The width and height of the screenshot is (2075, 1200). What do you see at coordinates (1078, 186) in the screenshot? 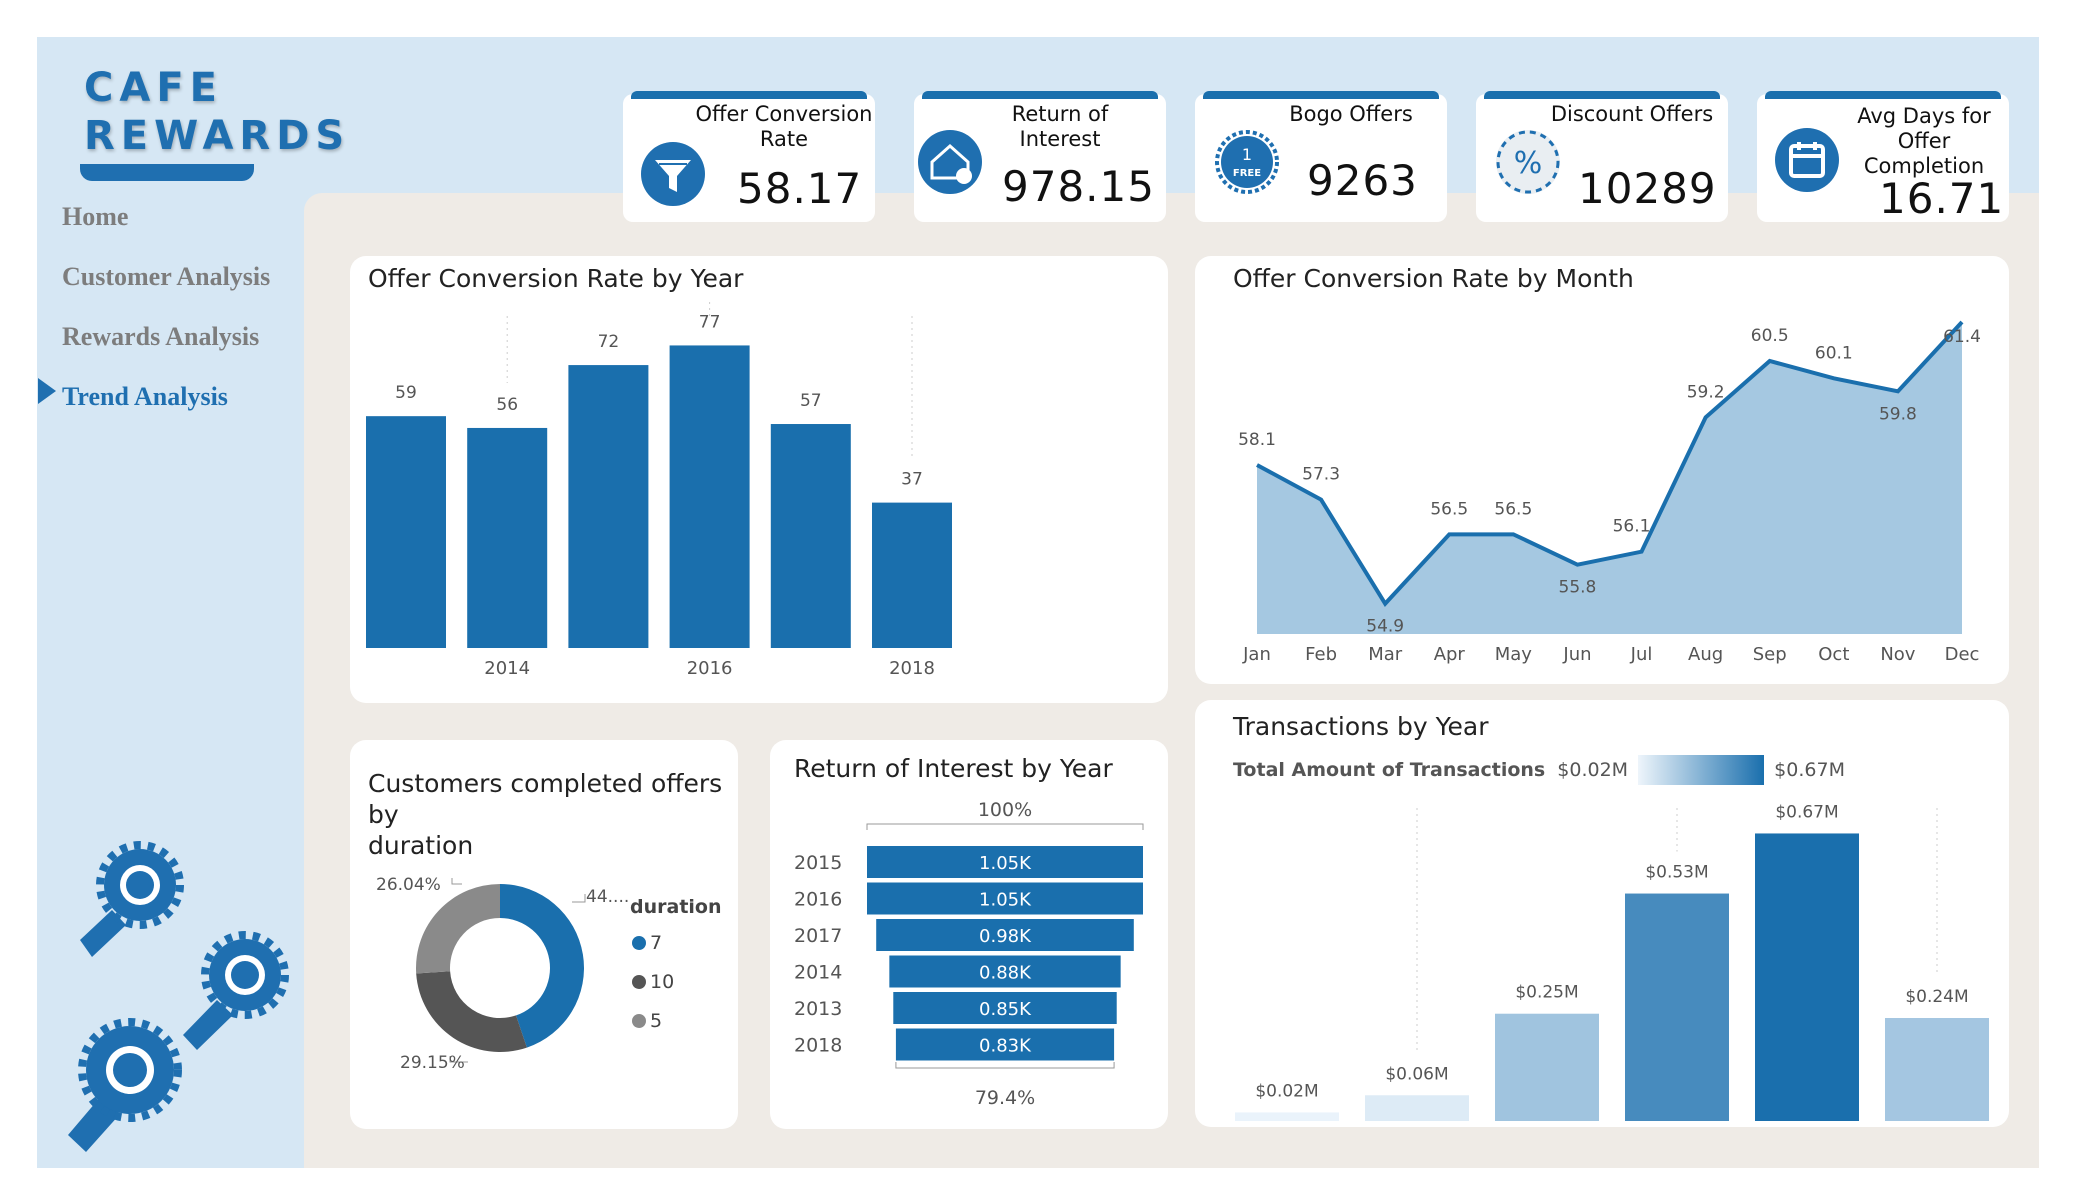
I see `kpi-value: 978.15` at bounding box center [1078, 186].